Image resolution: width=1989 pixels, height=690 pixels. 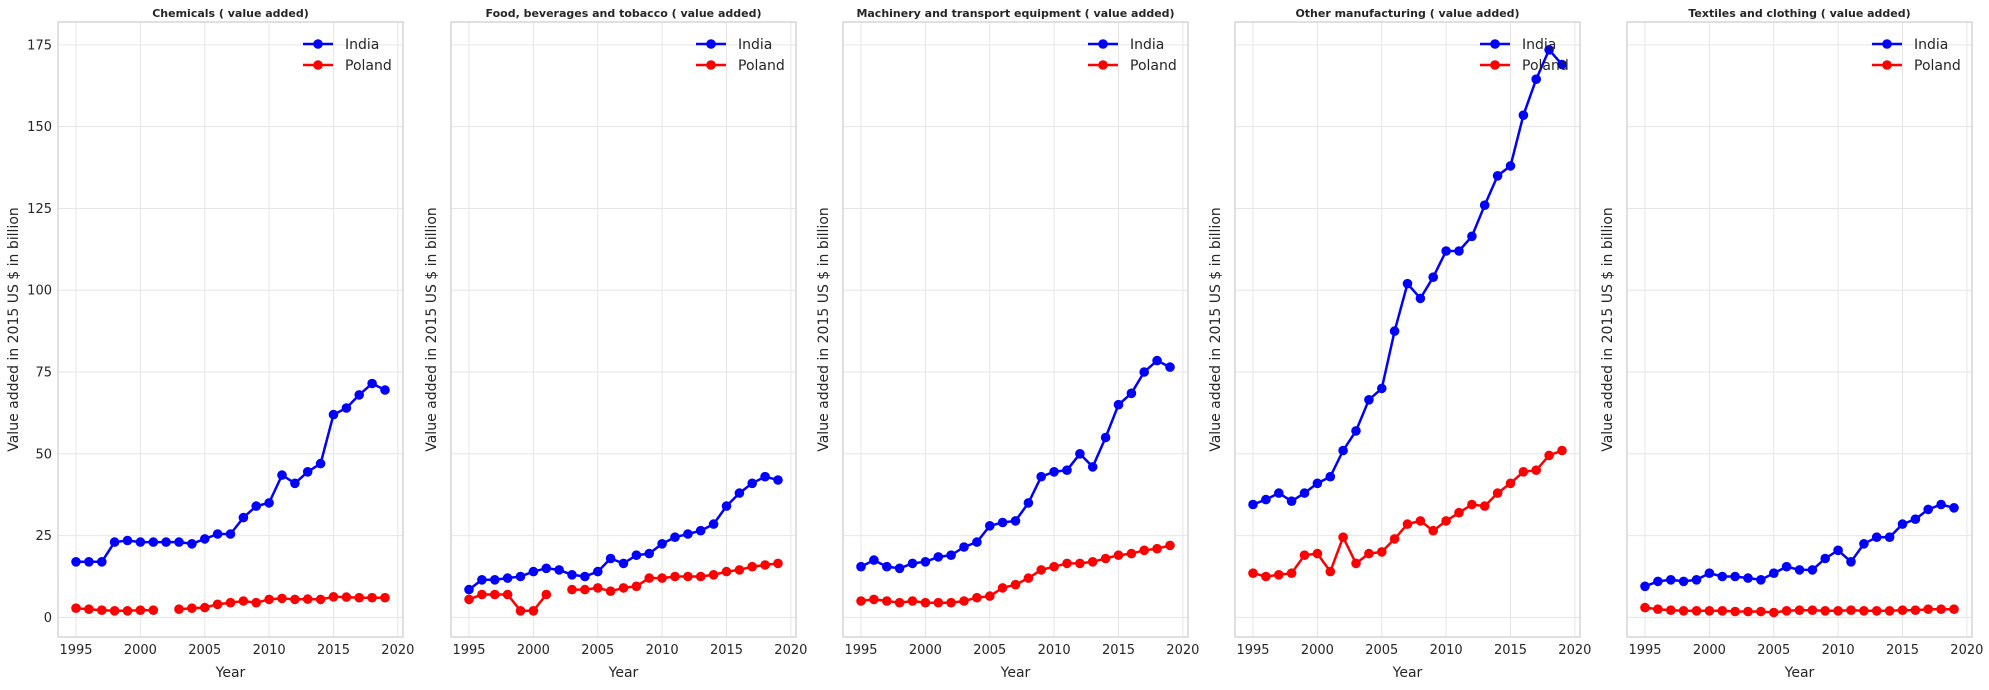 What do you see at coordinates (368, 66) in the screenshot?
I see `legend-label: Poland` at bounding box center [368, 66].